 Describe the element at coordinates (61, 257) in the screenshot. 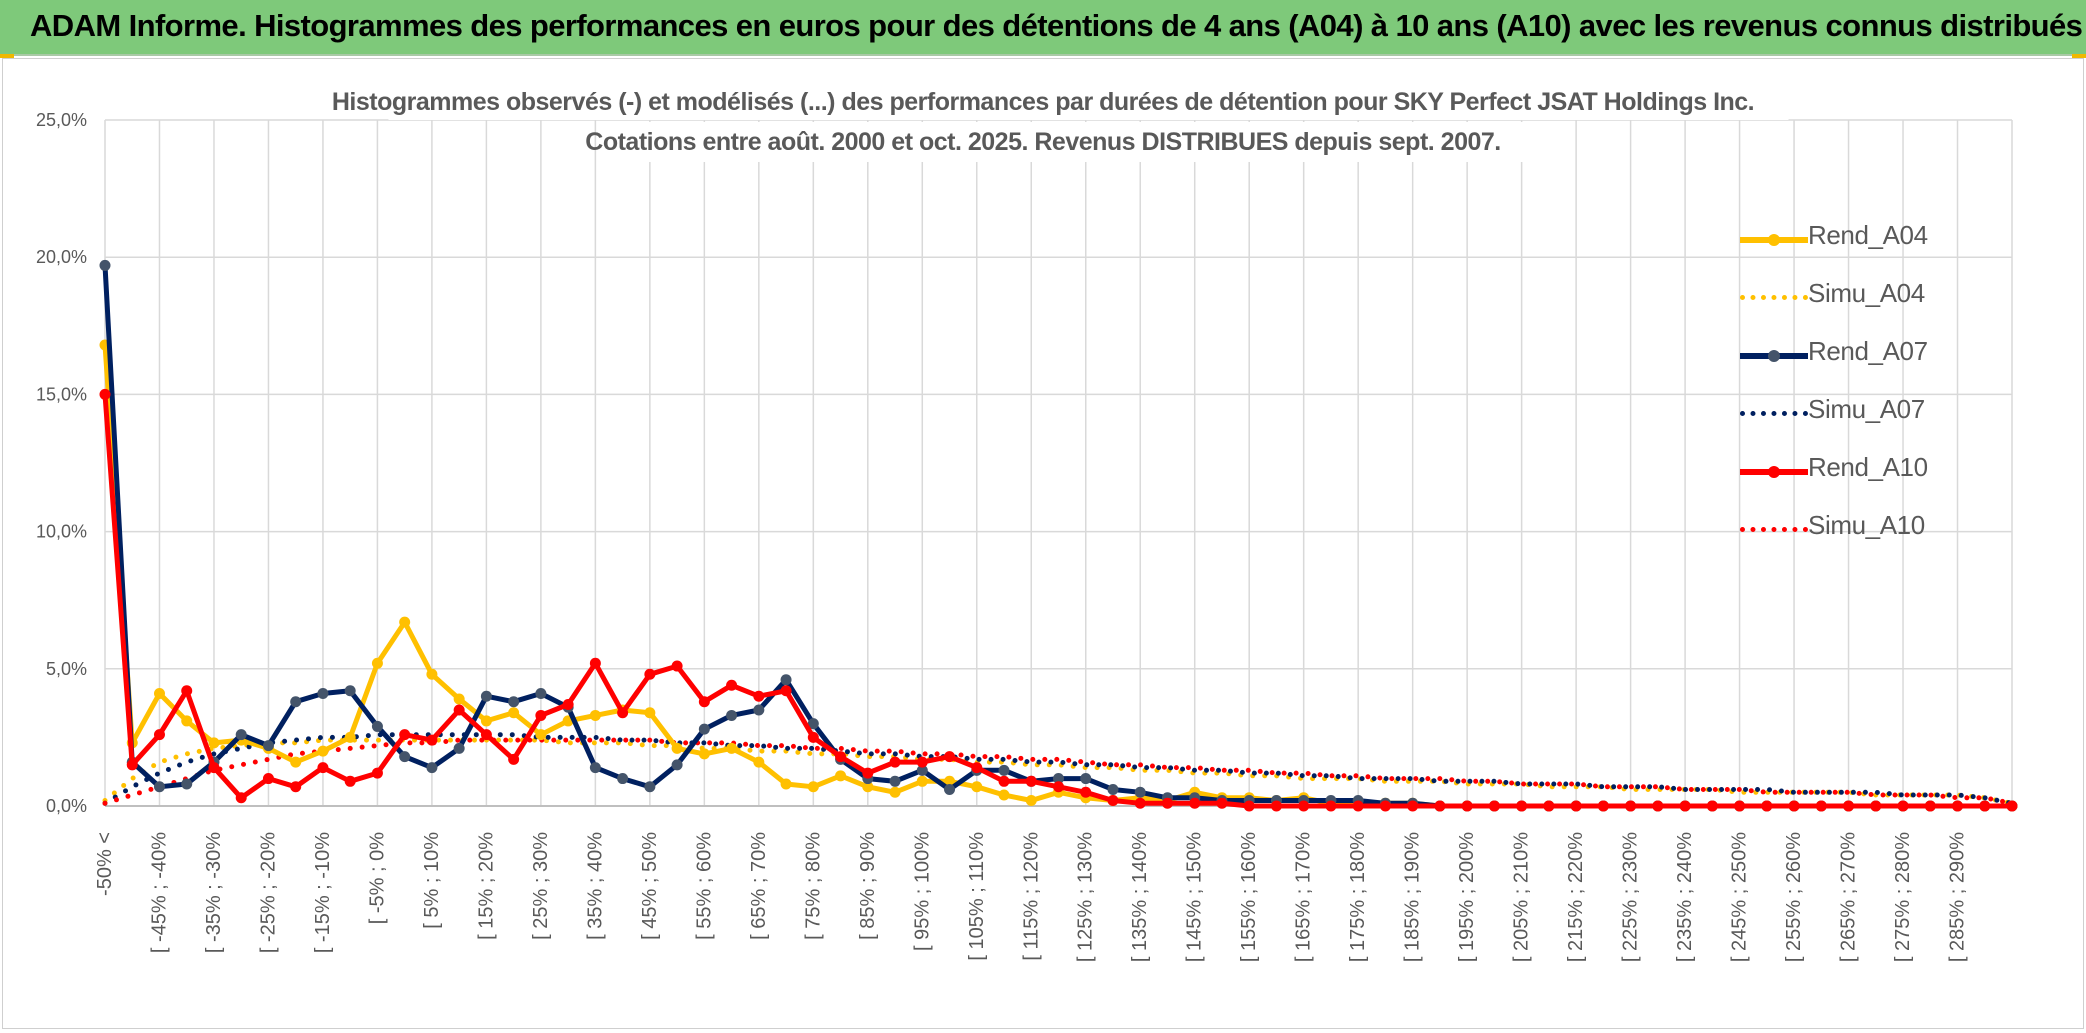

I see `y-tick-label: 20,0%` at that location.